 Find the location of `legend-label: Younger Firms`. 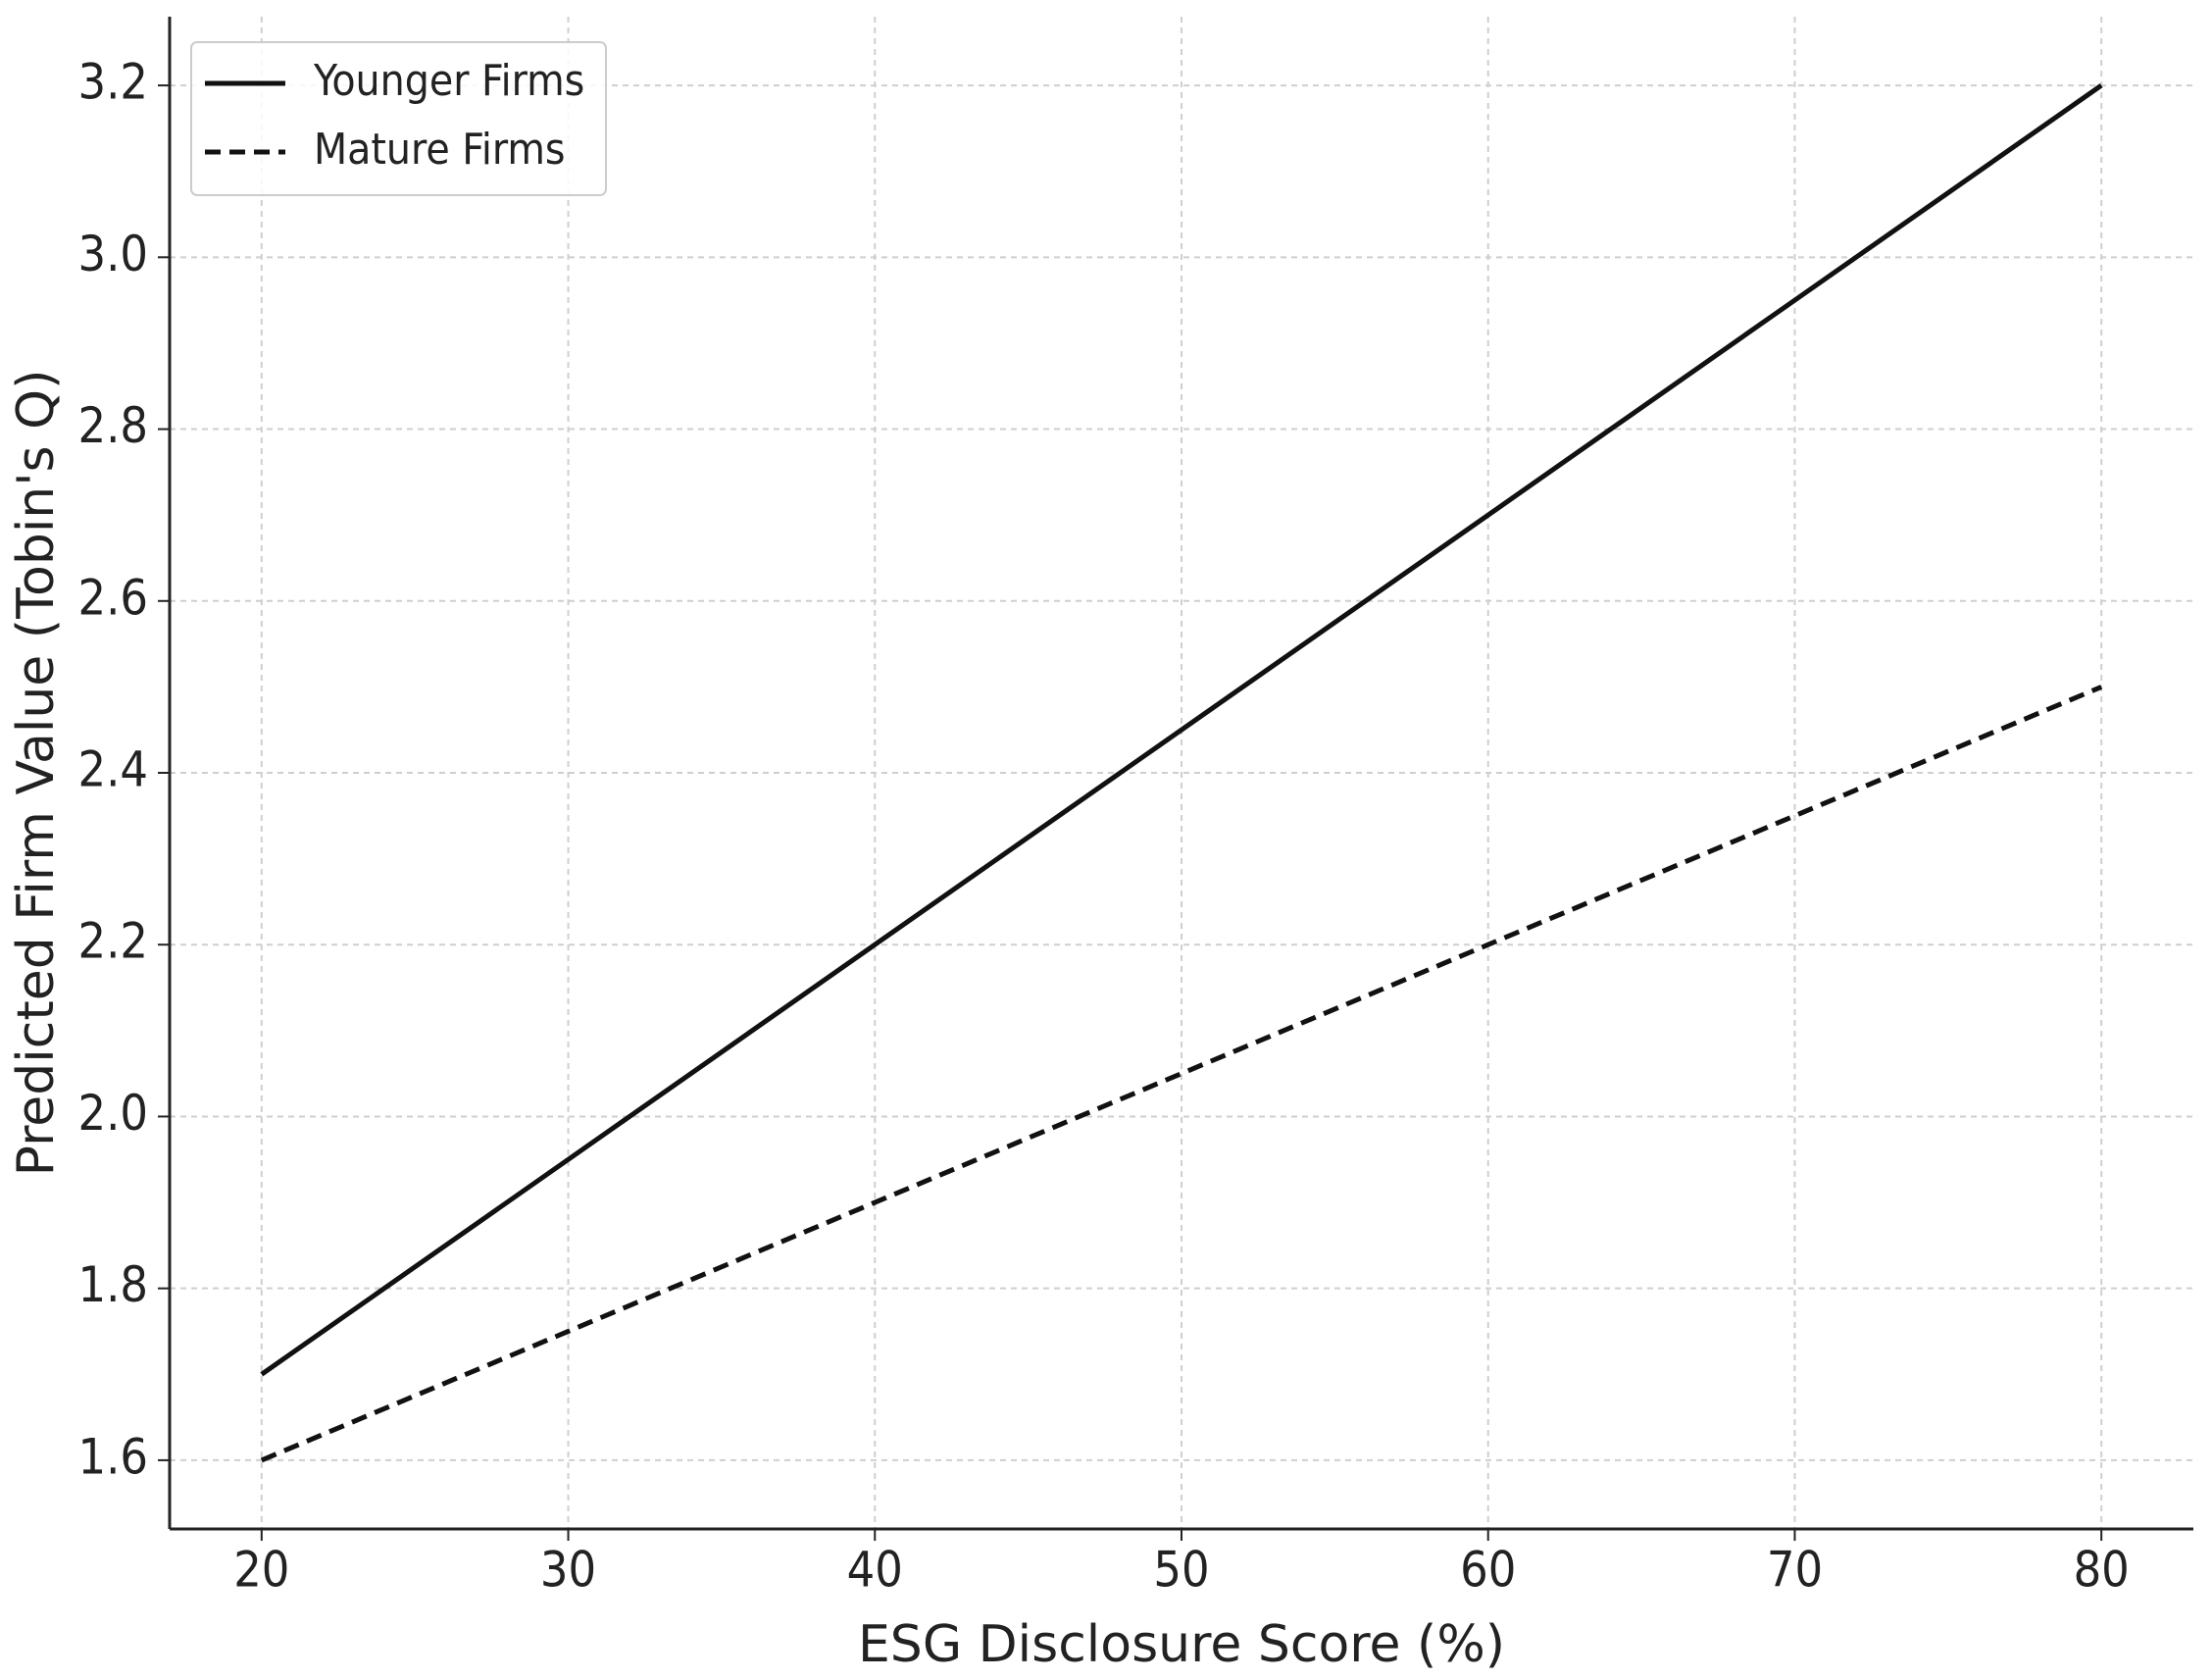

legend-label: Younger Firms is located at coordinates (449, 81).